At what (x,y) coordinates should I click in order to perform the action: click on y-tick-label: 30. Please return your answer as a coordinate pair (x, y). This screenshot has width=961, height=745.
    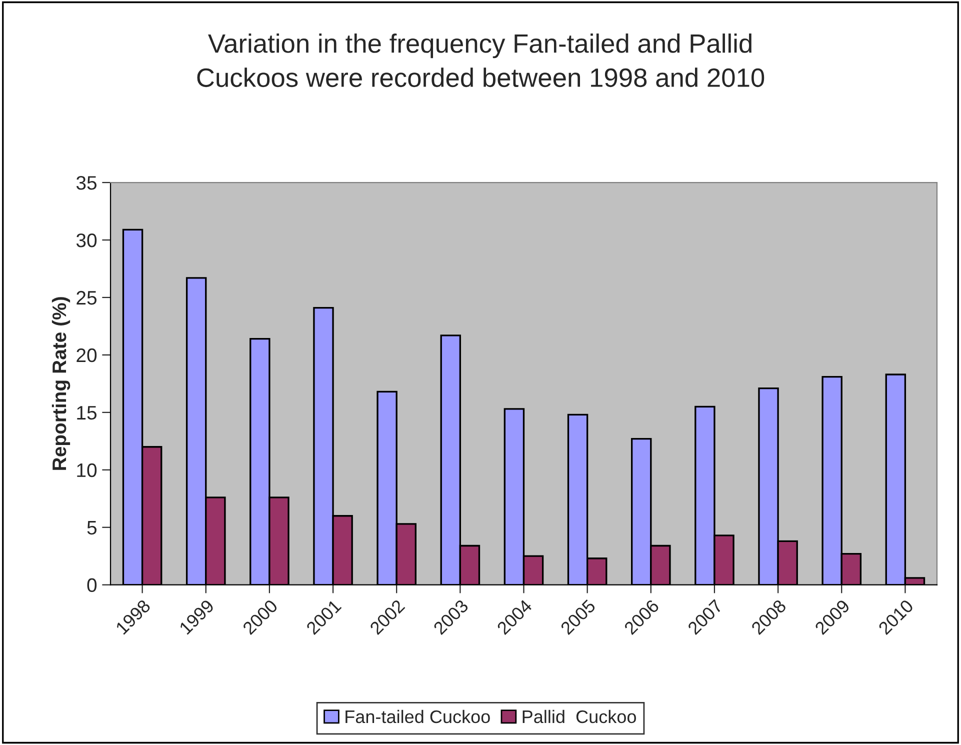
    Looking at the image, I should click on (86, 240).